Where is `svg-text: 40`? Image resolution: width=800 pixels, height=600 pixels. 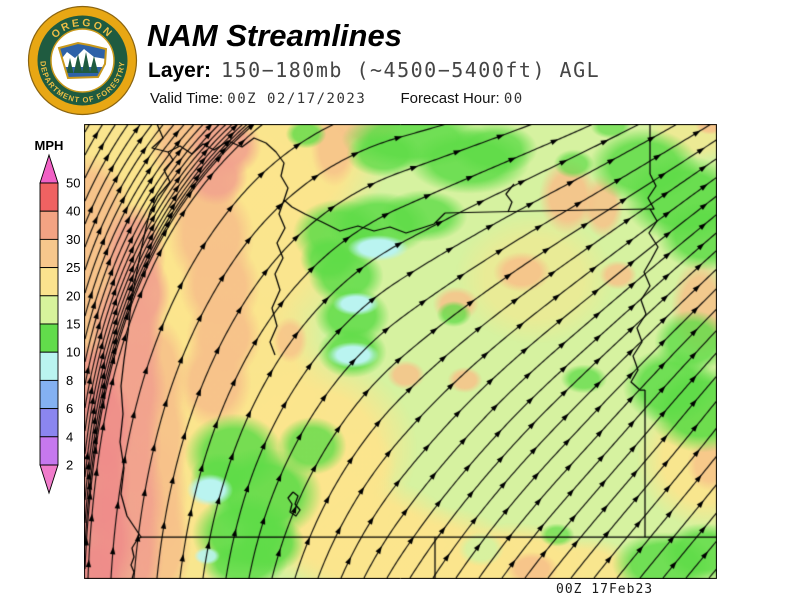 svg-text: 40 is located at coordinates (73, 211).